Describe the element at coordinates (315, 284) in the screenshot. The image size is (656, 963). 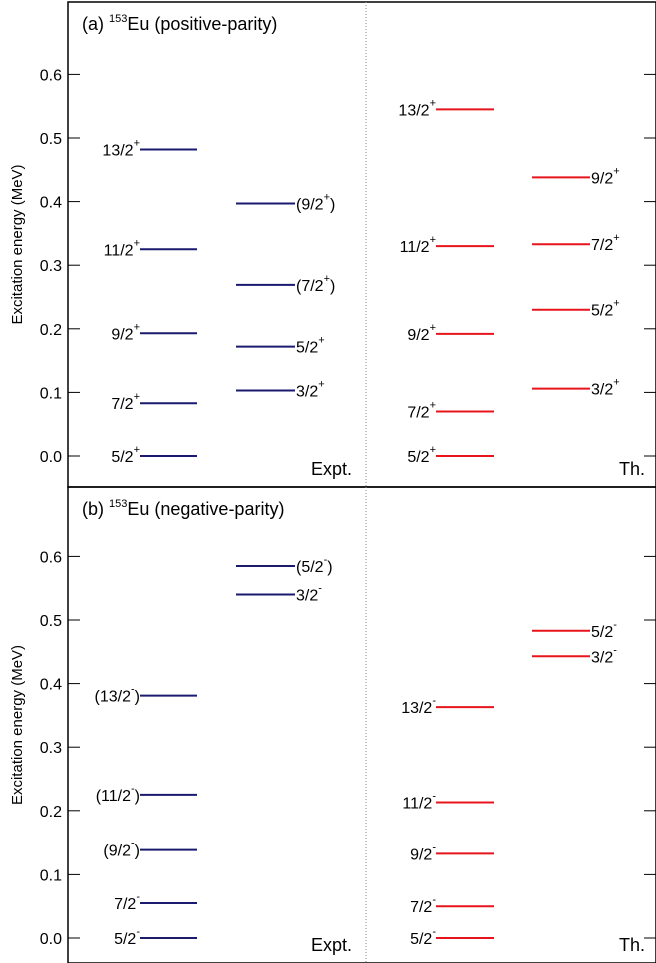
I see `level-label: (7/2+)` at that location.